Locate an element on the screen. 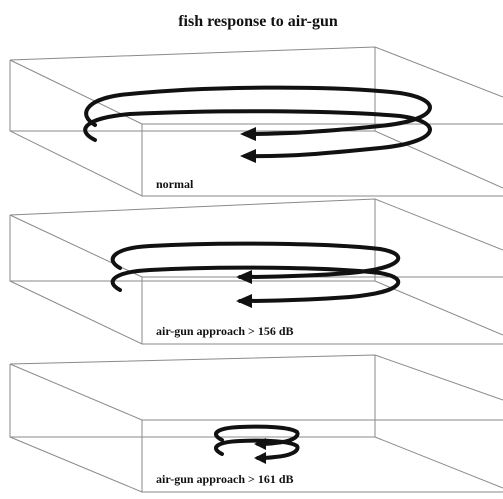 This screenshot has height=499, width=503. panel-label: normal is located at coordinates (175, 184).